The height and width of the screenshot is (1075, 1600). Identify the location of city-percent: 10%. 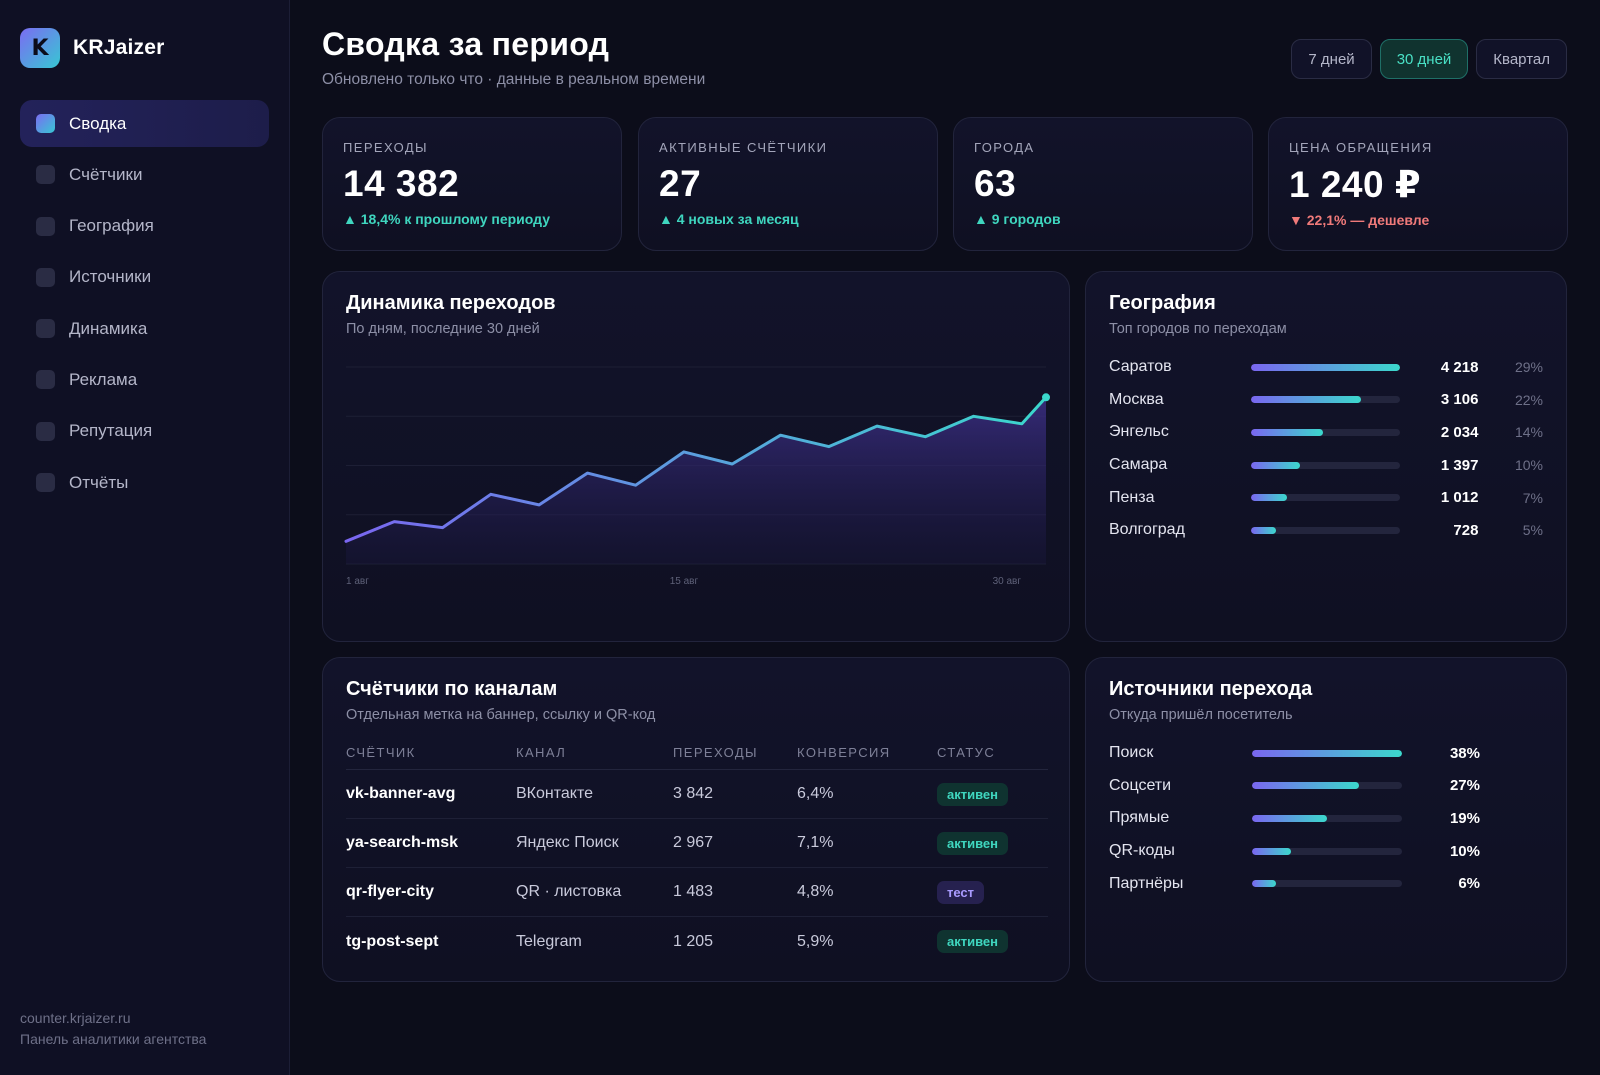
(1528, 465).